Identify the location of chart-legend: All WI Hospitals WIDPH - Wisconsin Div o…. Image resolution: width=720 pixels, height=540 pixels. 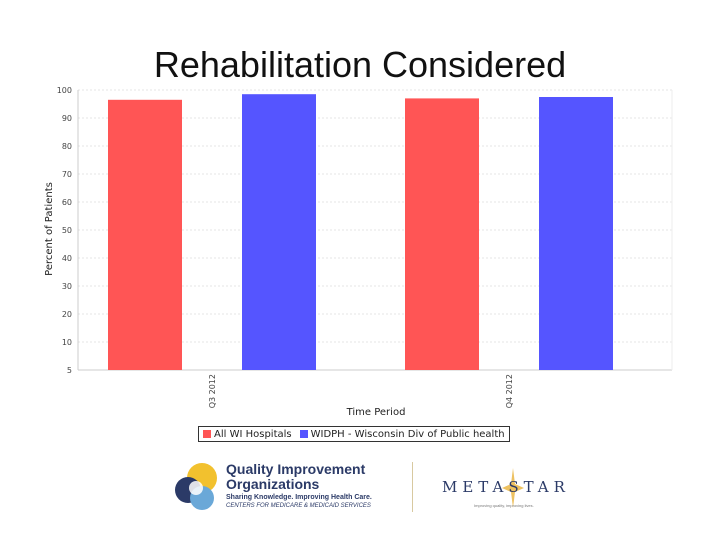
(354, 434).